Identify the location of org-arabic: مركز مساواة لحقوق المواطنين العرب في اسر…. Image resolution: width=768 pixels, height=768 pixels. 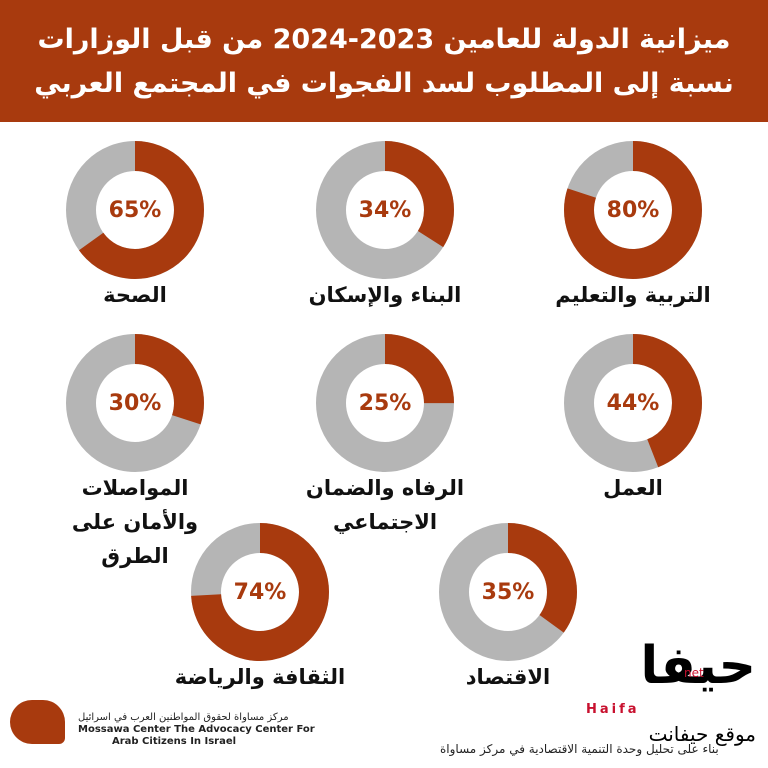
(183, 717).